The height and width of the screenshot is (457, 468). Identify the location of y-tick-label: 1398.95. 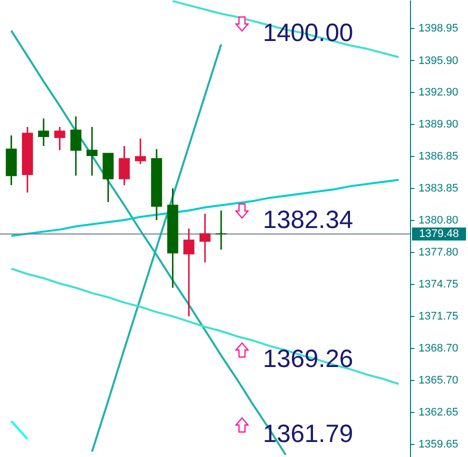
(438, 28).